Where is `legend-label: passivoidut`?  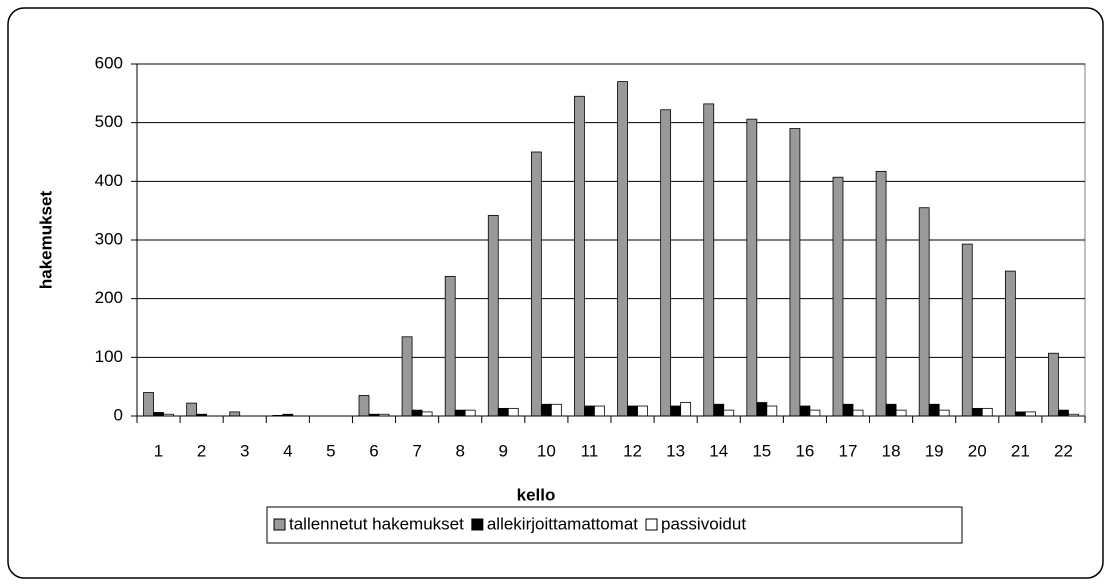 legend-label: passivoidut is located at coordinates (703, 523).